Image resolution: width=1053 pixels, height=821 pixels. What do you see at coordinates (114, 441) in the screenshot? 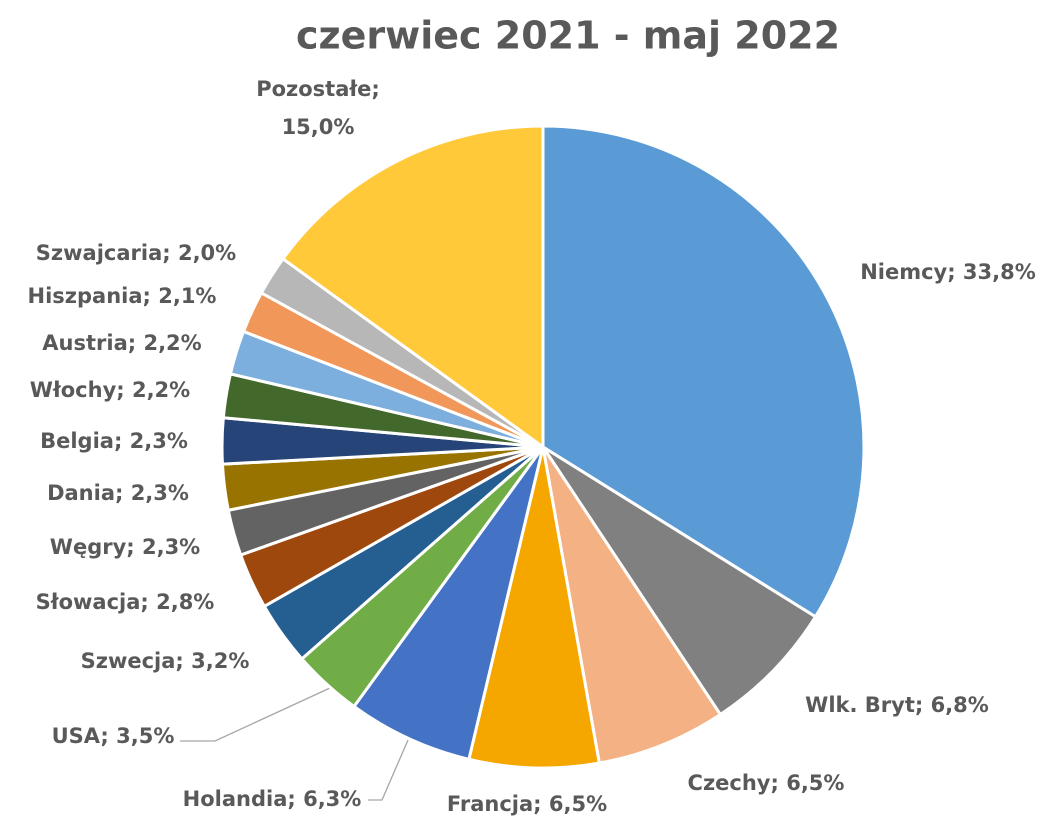
I see `data-label: Belgia; 2,3%` at bounding box center [114, 441].